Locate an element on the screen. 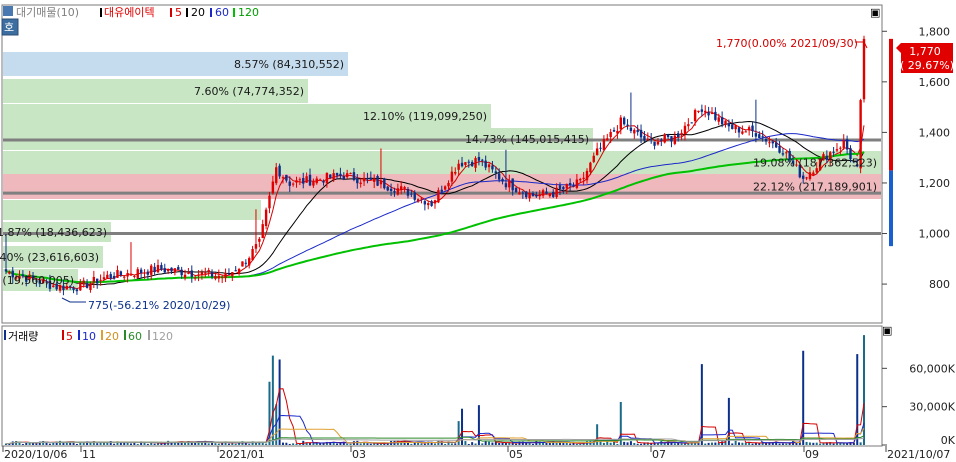 The height and width of the screenshot is (462, 956). legend-ma5: 5 is located at coordinates (178, 12).